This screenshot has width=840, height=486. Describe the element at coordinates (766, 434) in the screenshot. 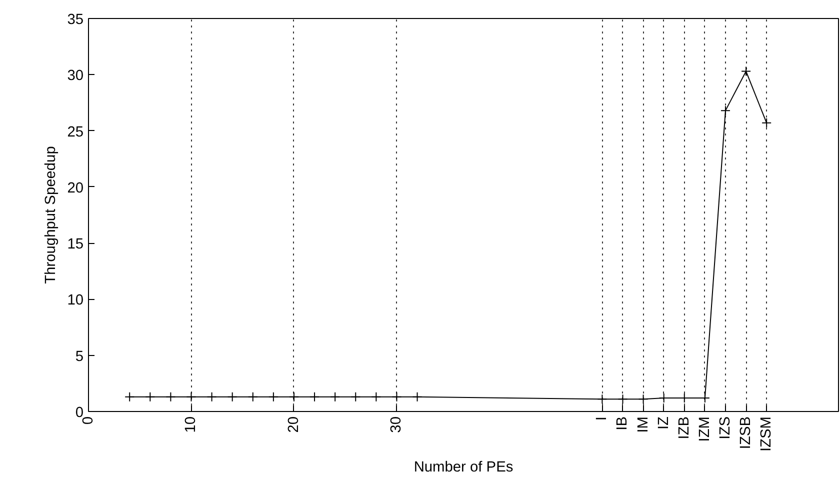

I see `x-tick-label: IZSM` at that location.